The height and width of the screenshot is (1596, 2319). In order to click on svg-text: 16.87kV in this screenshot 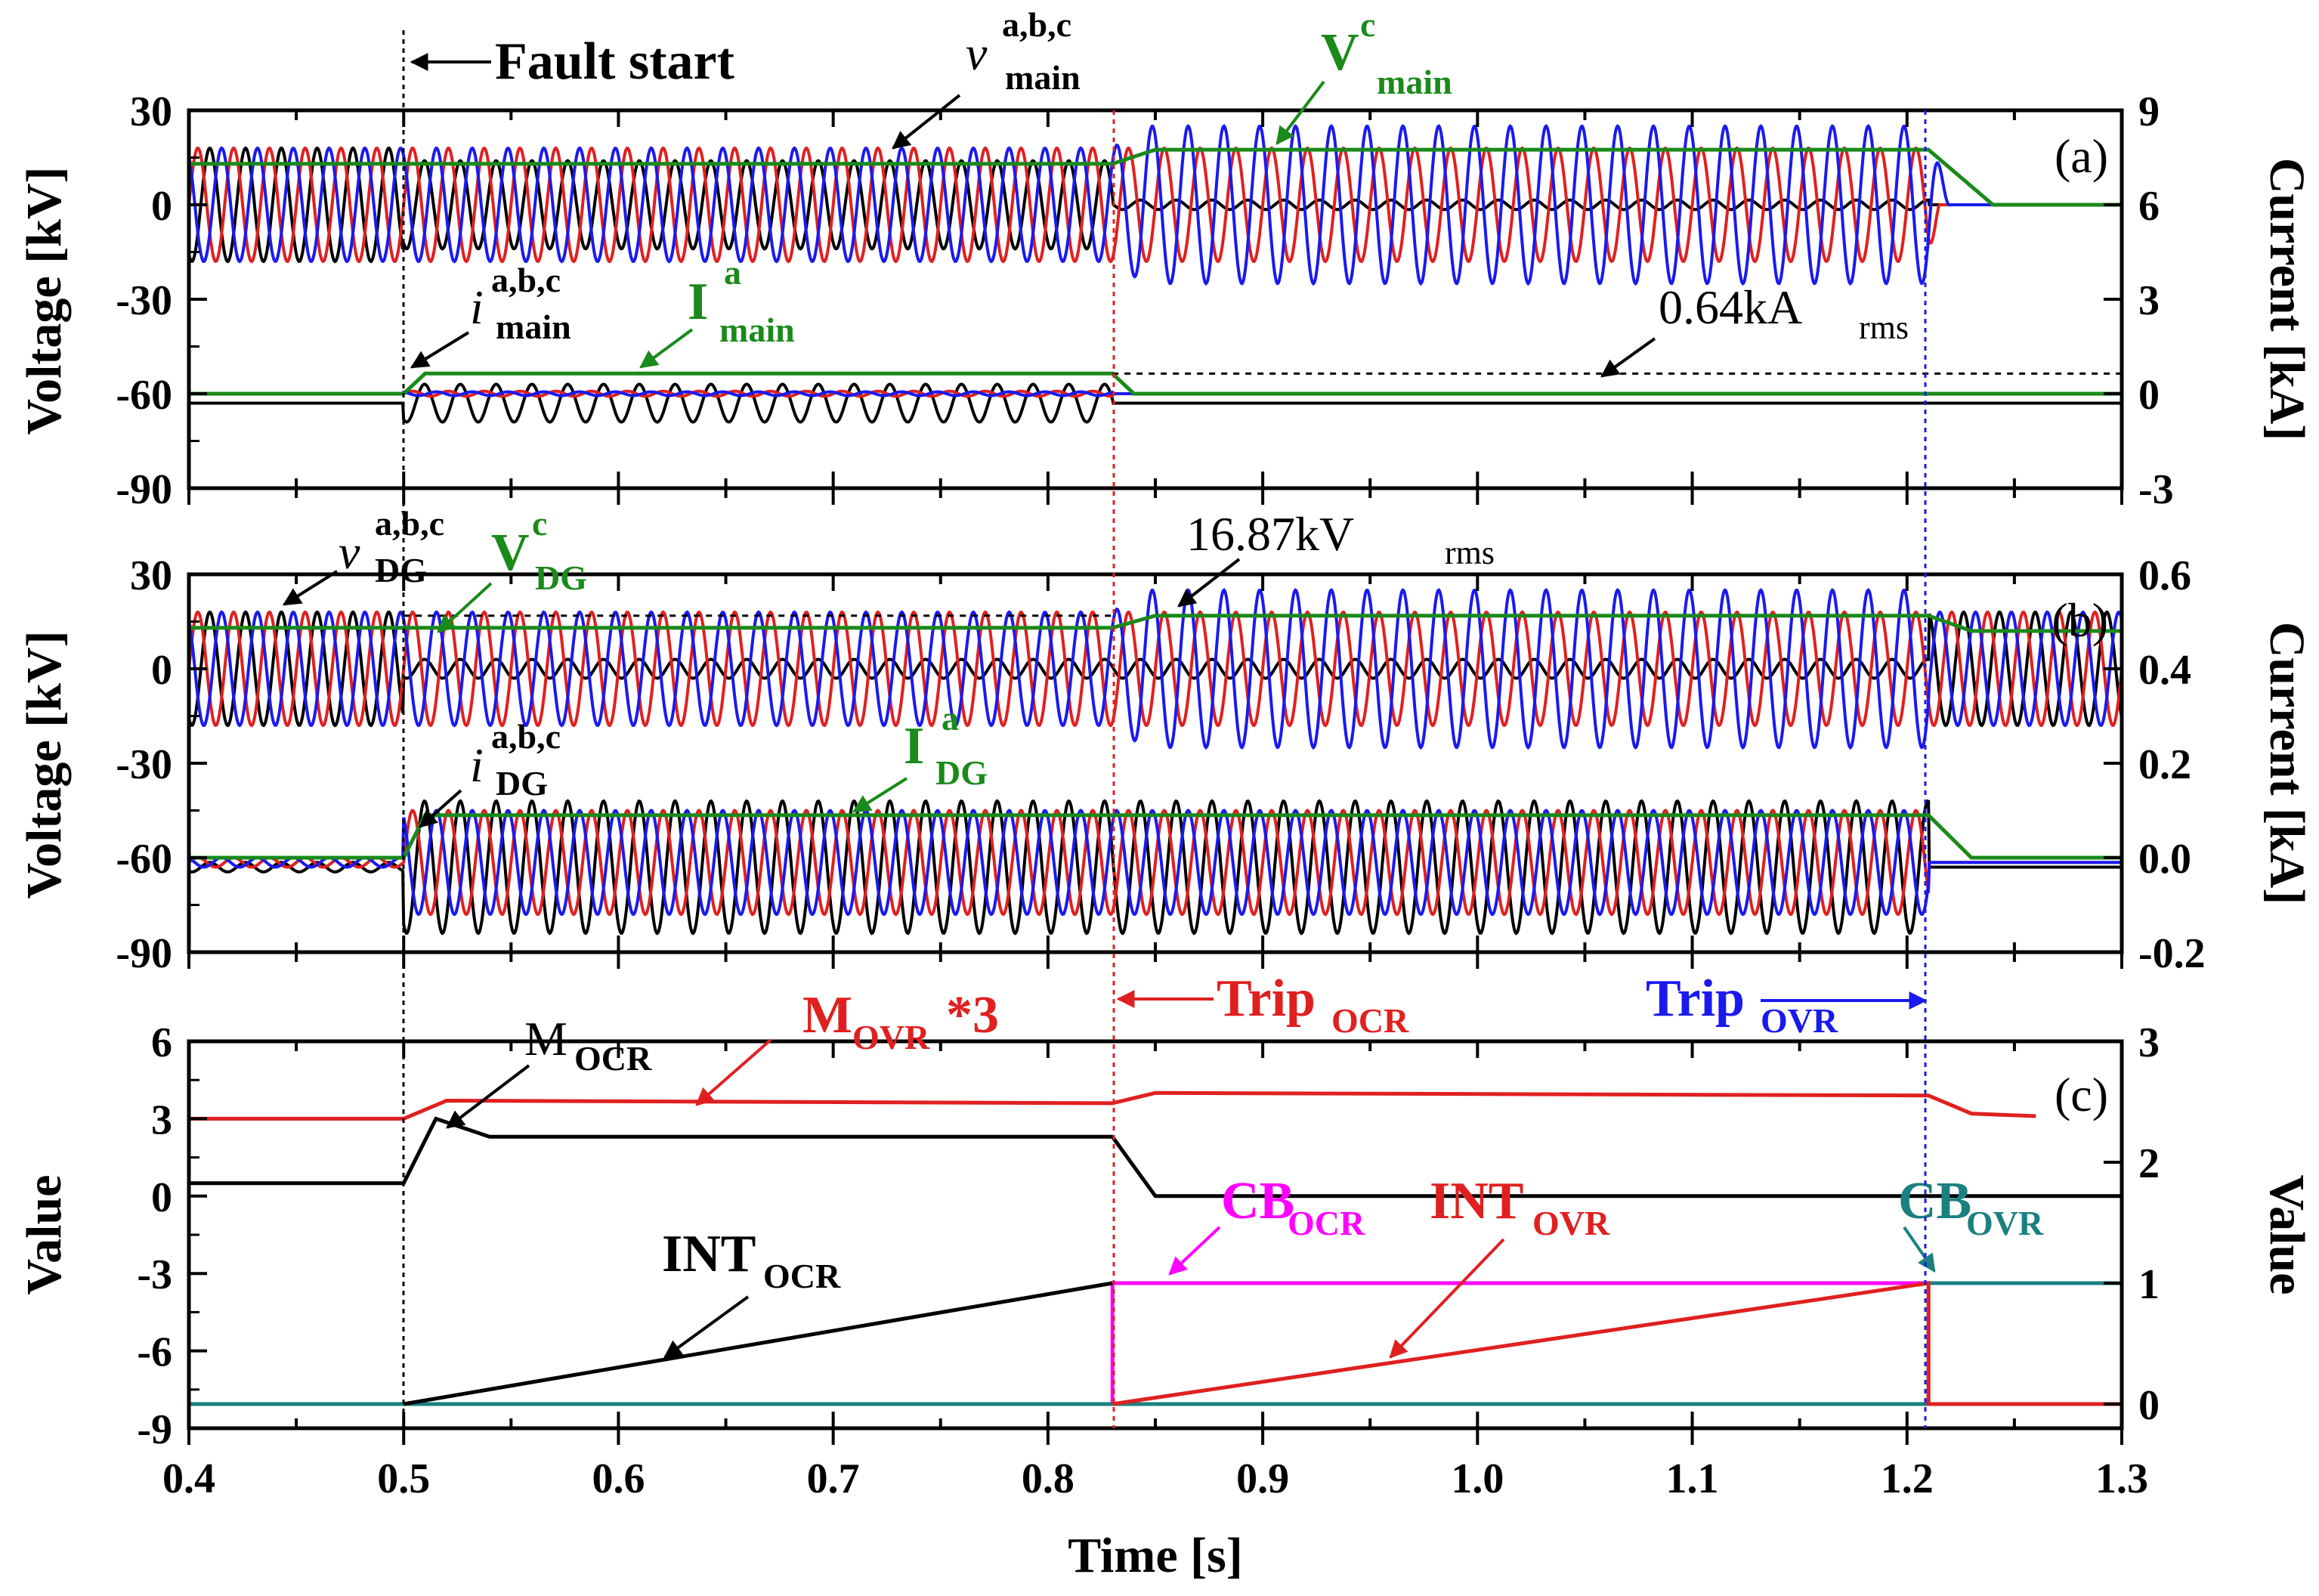, I will do `click(1270, 534)`.